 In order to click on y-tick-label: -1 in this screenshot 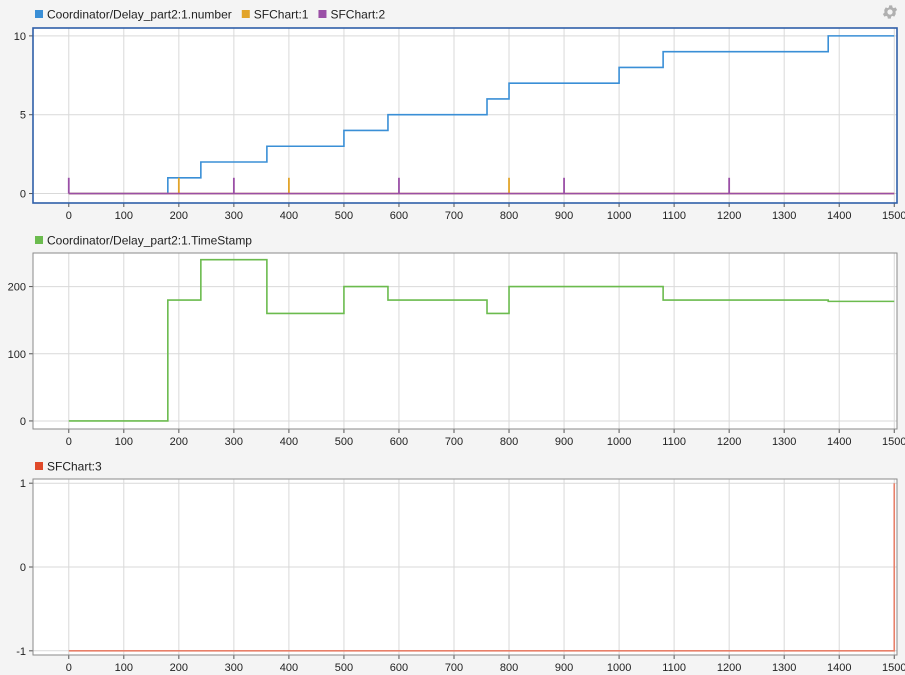, I will do `click(21, 652)`.